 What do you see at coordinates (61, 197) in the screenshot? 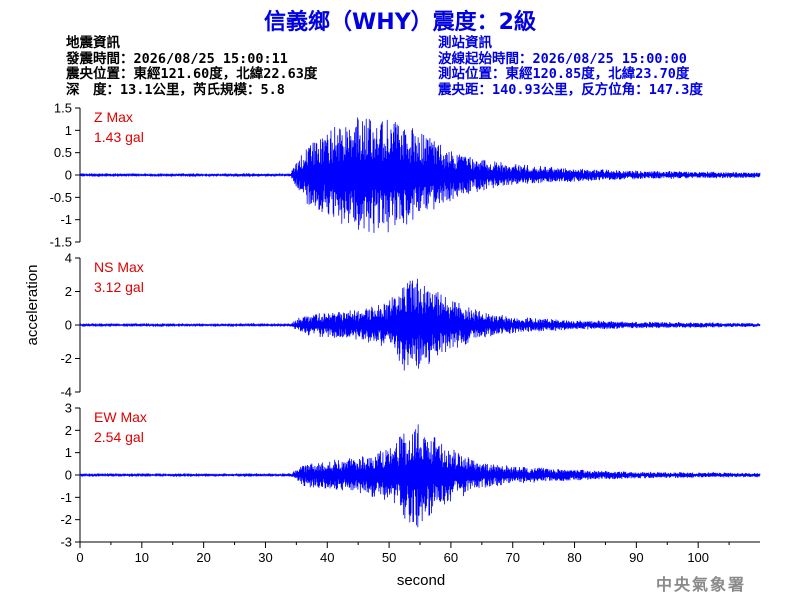
I see `y-tick-label: -0.5` at bounding box center [61, 197].